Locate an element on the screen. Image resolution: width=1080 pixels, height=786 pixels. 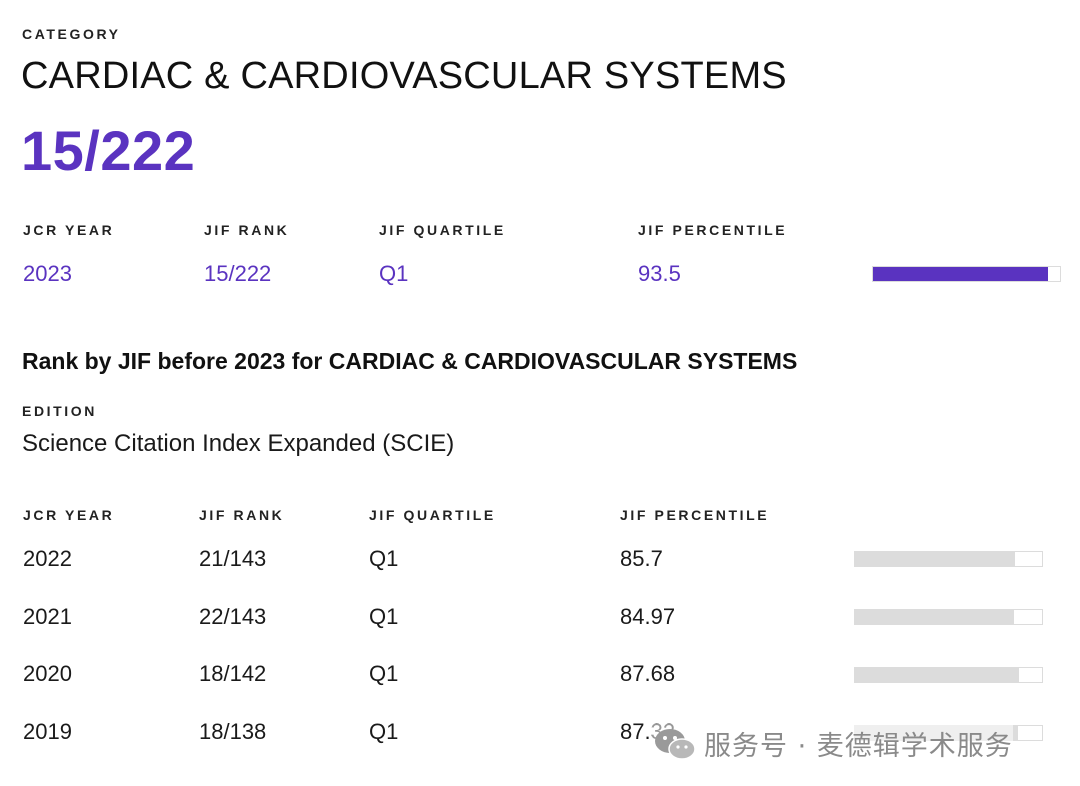
history-row-year: 2020 is located at coordinates (47, 673).